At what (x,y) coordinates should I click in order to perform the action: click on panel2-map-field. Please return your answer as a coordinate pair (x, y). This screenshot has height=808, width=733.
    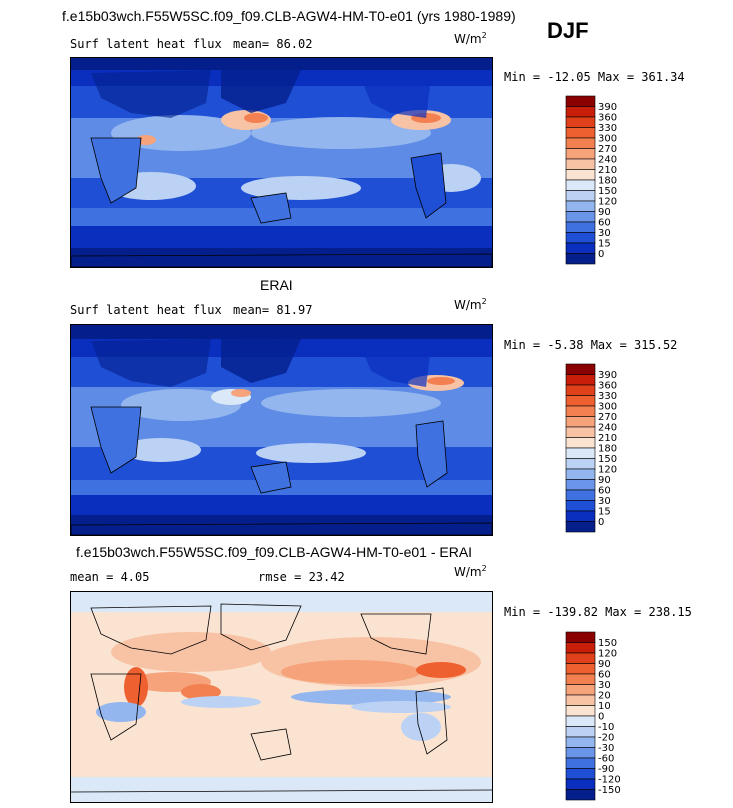
    Looking at the image, I should click on (281, 430).